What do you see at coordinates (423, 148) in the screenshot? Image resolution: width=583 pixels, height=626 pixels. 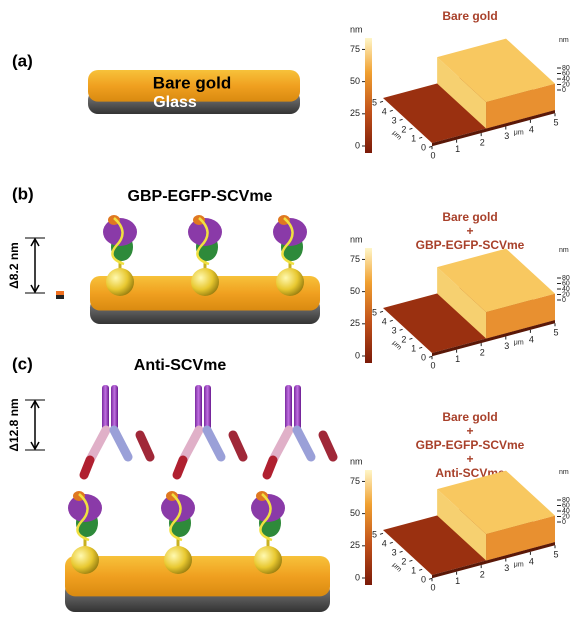 I see `y-tick-label: 0` at bounding box center [423, 148].